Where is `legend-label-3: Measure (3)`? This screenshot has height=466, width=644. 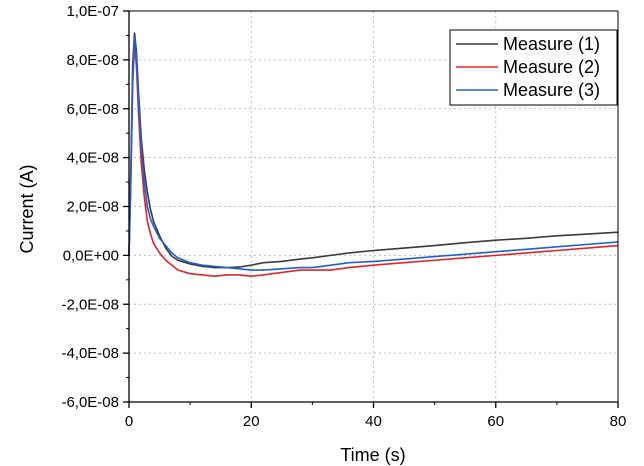 legend-label-3: Measure (3) is located at coordinates (551, 90).